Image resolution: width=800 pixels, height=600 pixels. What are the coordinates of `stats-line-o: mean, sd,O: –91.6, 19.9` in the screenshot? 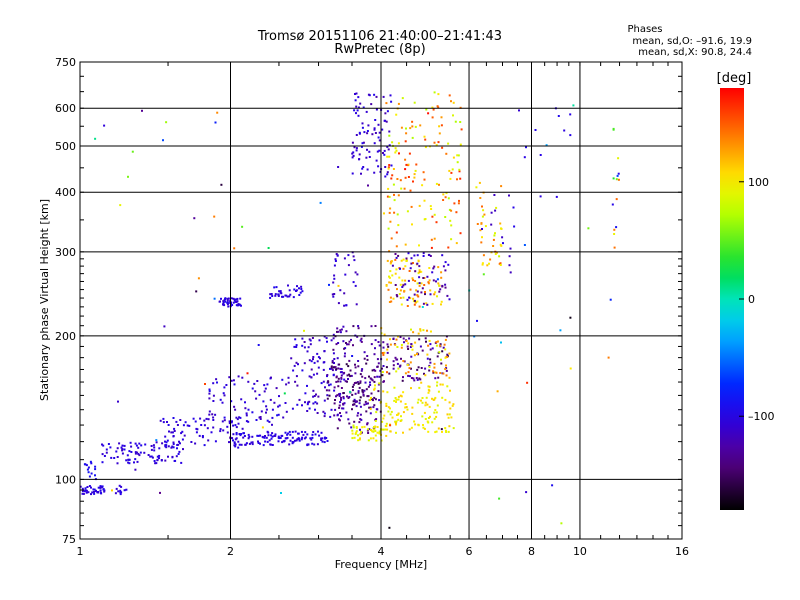 It's located at (692, 41).